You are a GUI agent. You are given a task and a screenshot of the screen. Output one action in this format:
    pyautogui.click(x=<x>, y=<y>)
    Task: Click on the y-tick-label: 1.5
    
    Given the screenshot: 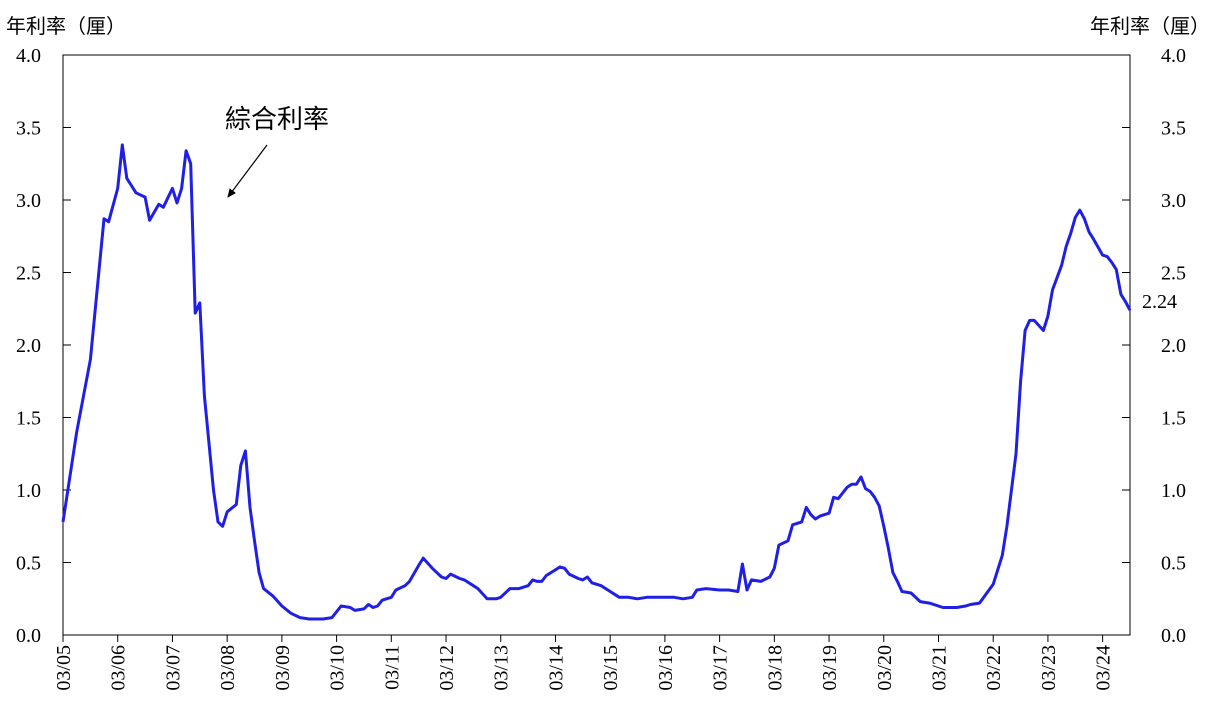 What is the action you would take?
    pyautogui.click(x=28, y=419)
    